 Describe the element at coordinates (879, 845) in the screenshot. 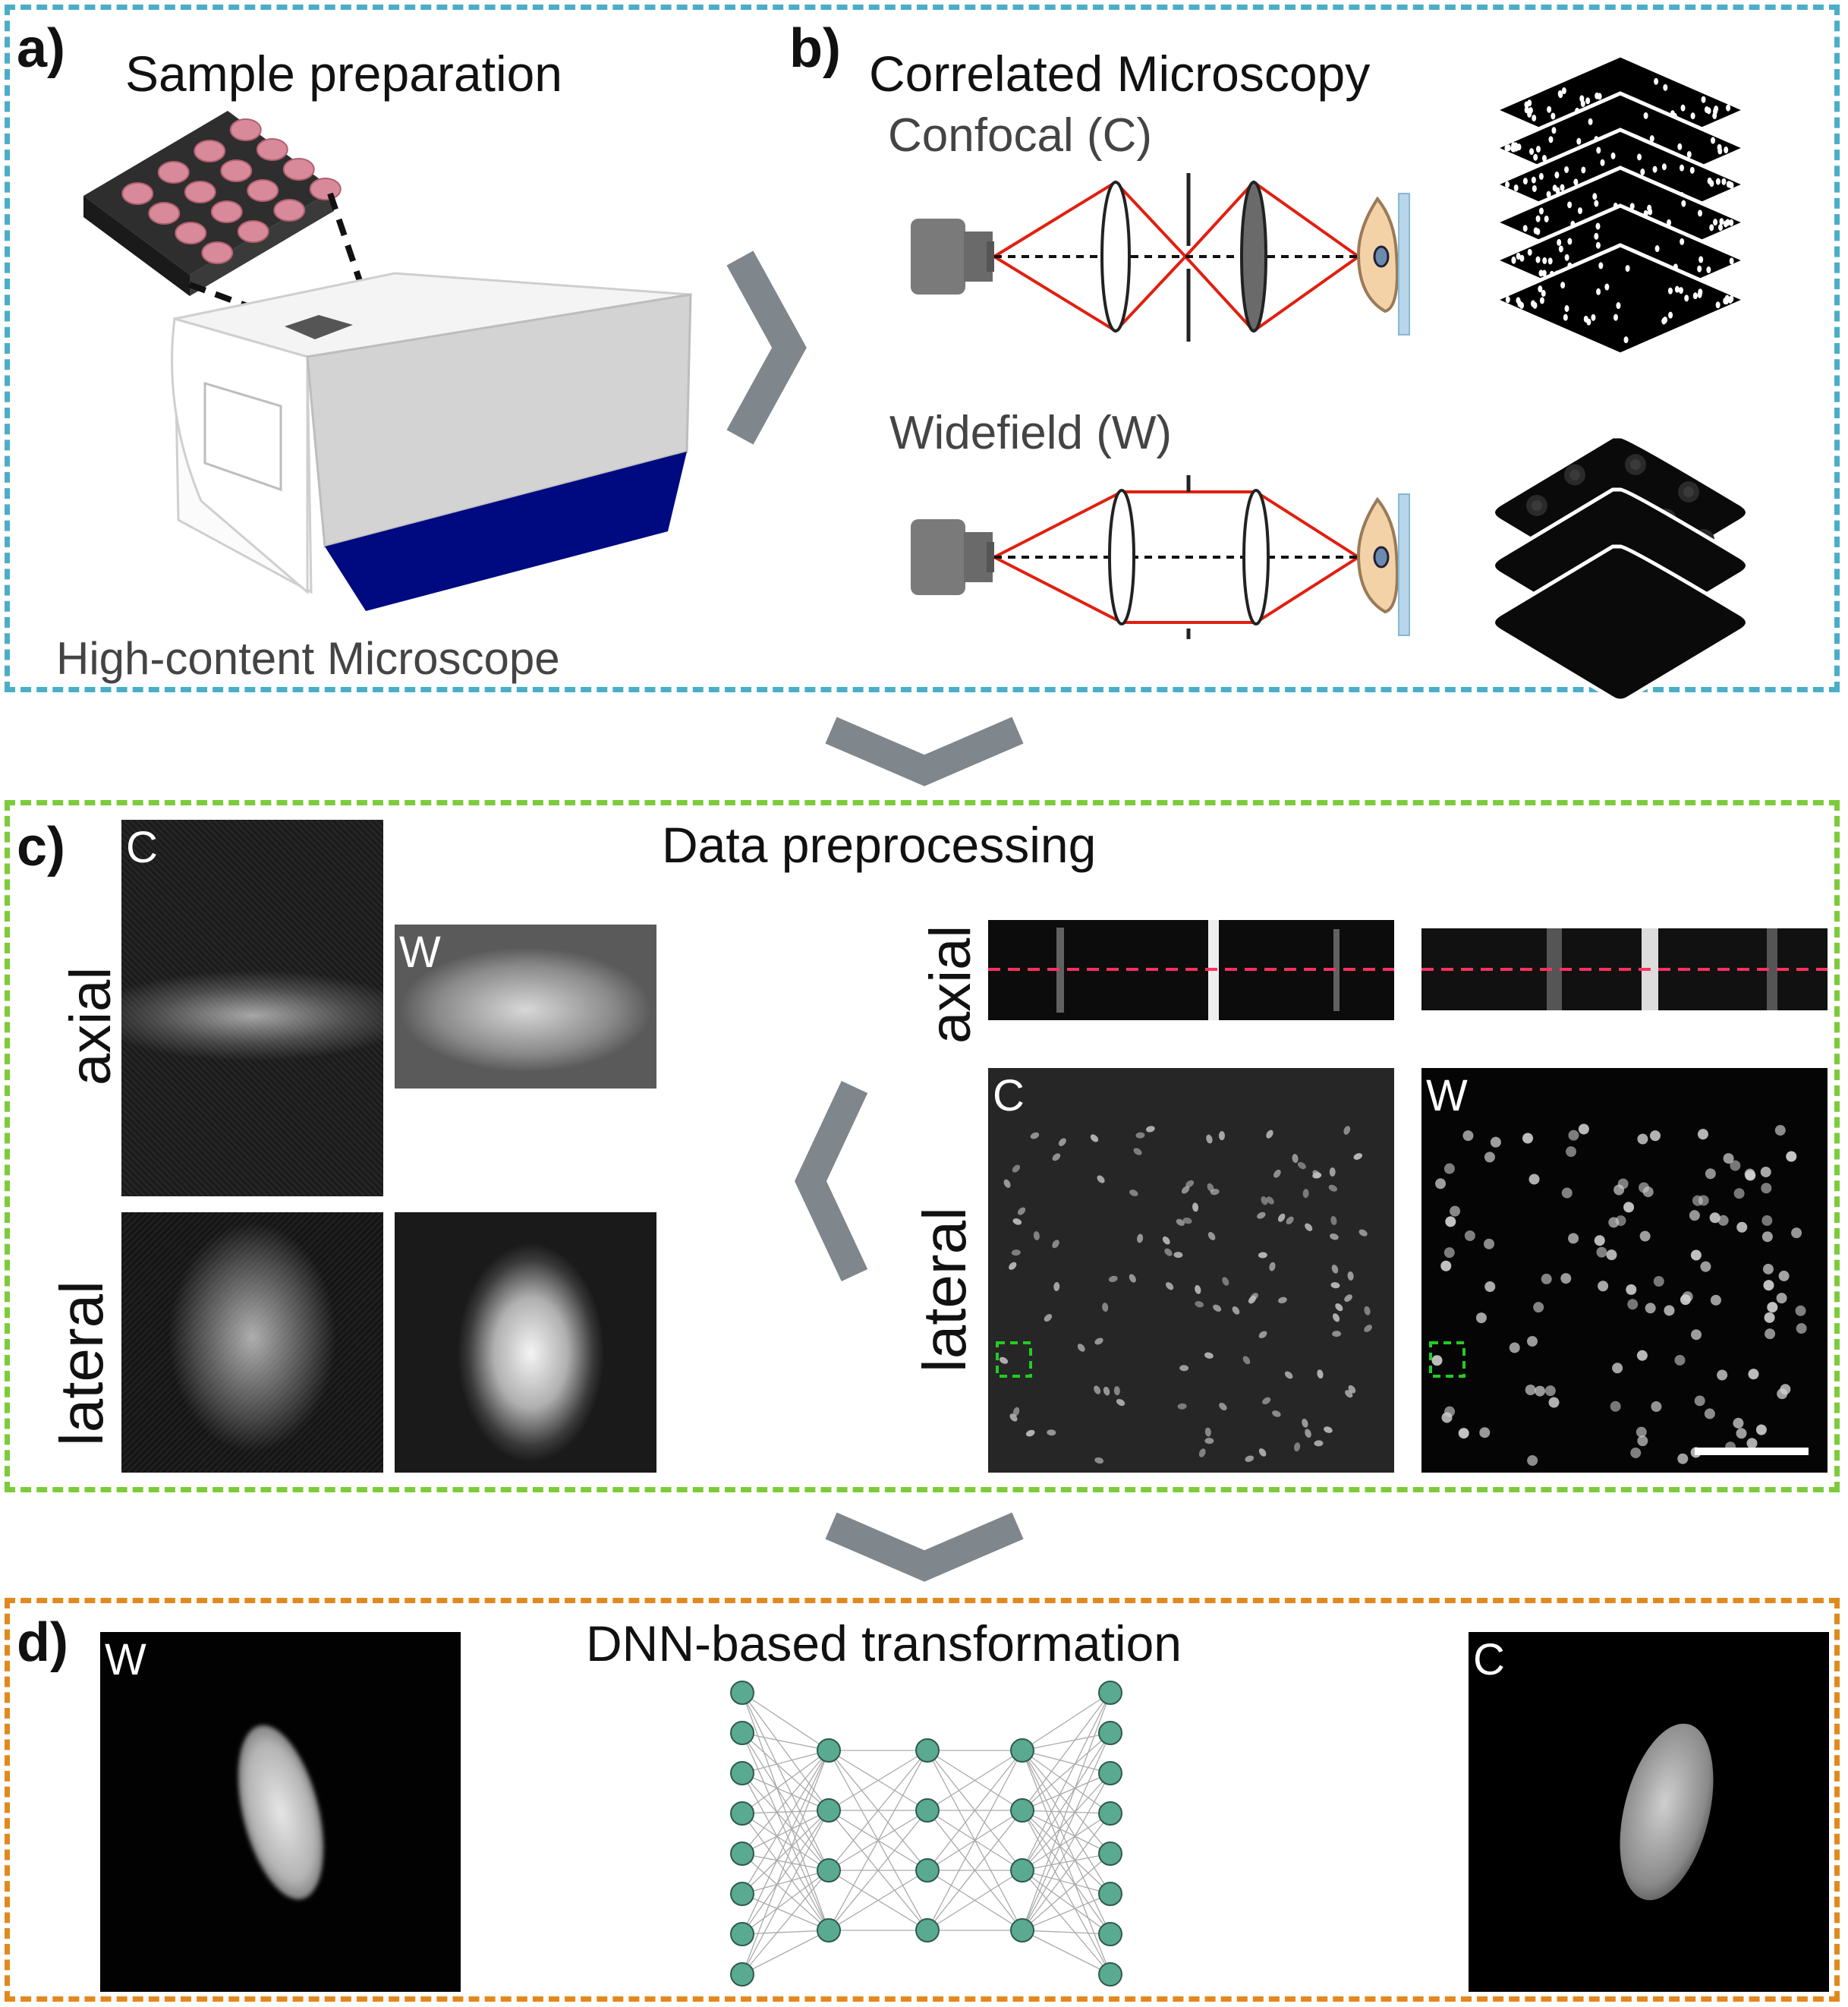

I see `panel-c-title: Data preprocessing` at that location.